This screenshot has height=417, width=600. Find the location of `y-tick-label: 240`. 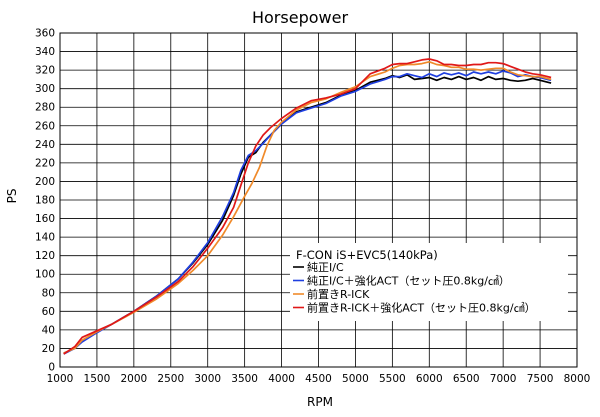

y-tick-label: 240 is located at coordinates (45, 145).